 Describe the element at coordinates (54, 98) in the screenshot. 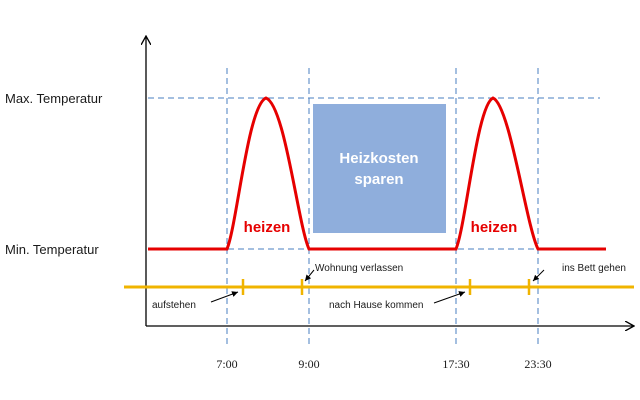

I see `y-max-label: Max. Temperatur` at that location.